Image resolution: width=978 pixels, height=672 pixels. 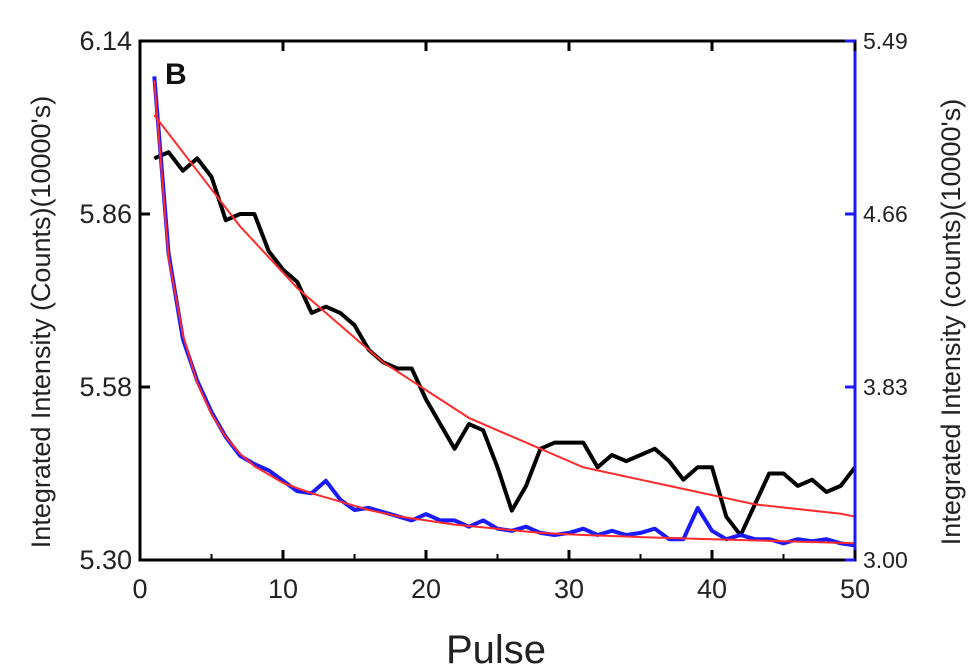 I want to click on x-tick-label: 30, so click(x=569, y=589).